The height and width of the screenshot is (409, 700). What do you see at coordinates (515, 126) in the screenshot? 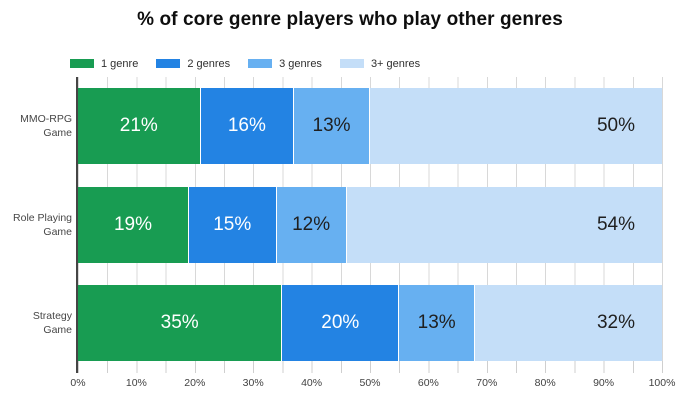
I see `bar-segment: 50%` at bounding box center [515, 126].